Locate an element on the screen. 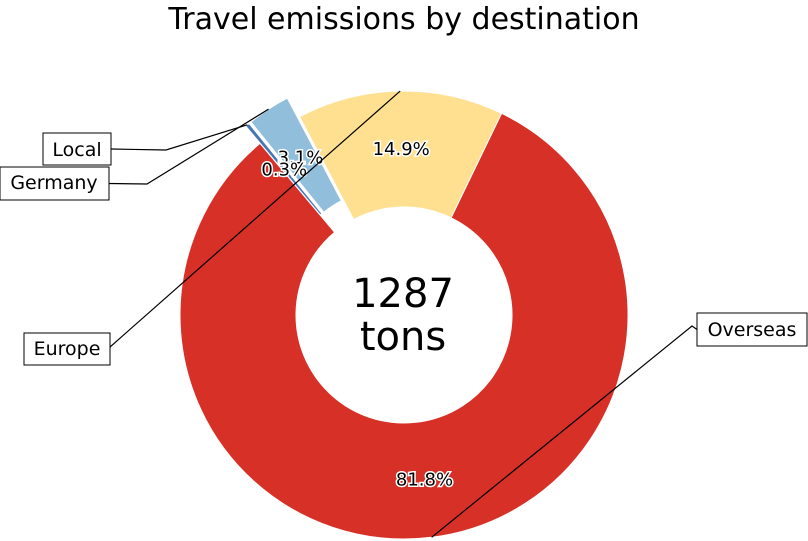  slice-label-local: Local is located at coordinates (76, 150).